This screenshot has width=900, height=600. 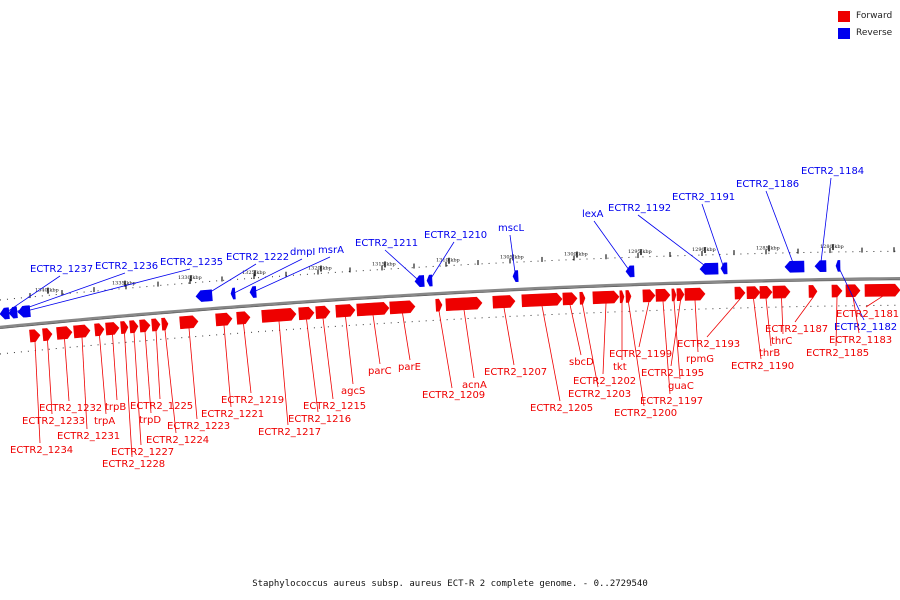 I want to click on forward-gene-label: ECTR2_1219, so click(x=252, y=400).